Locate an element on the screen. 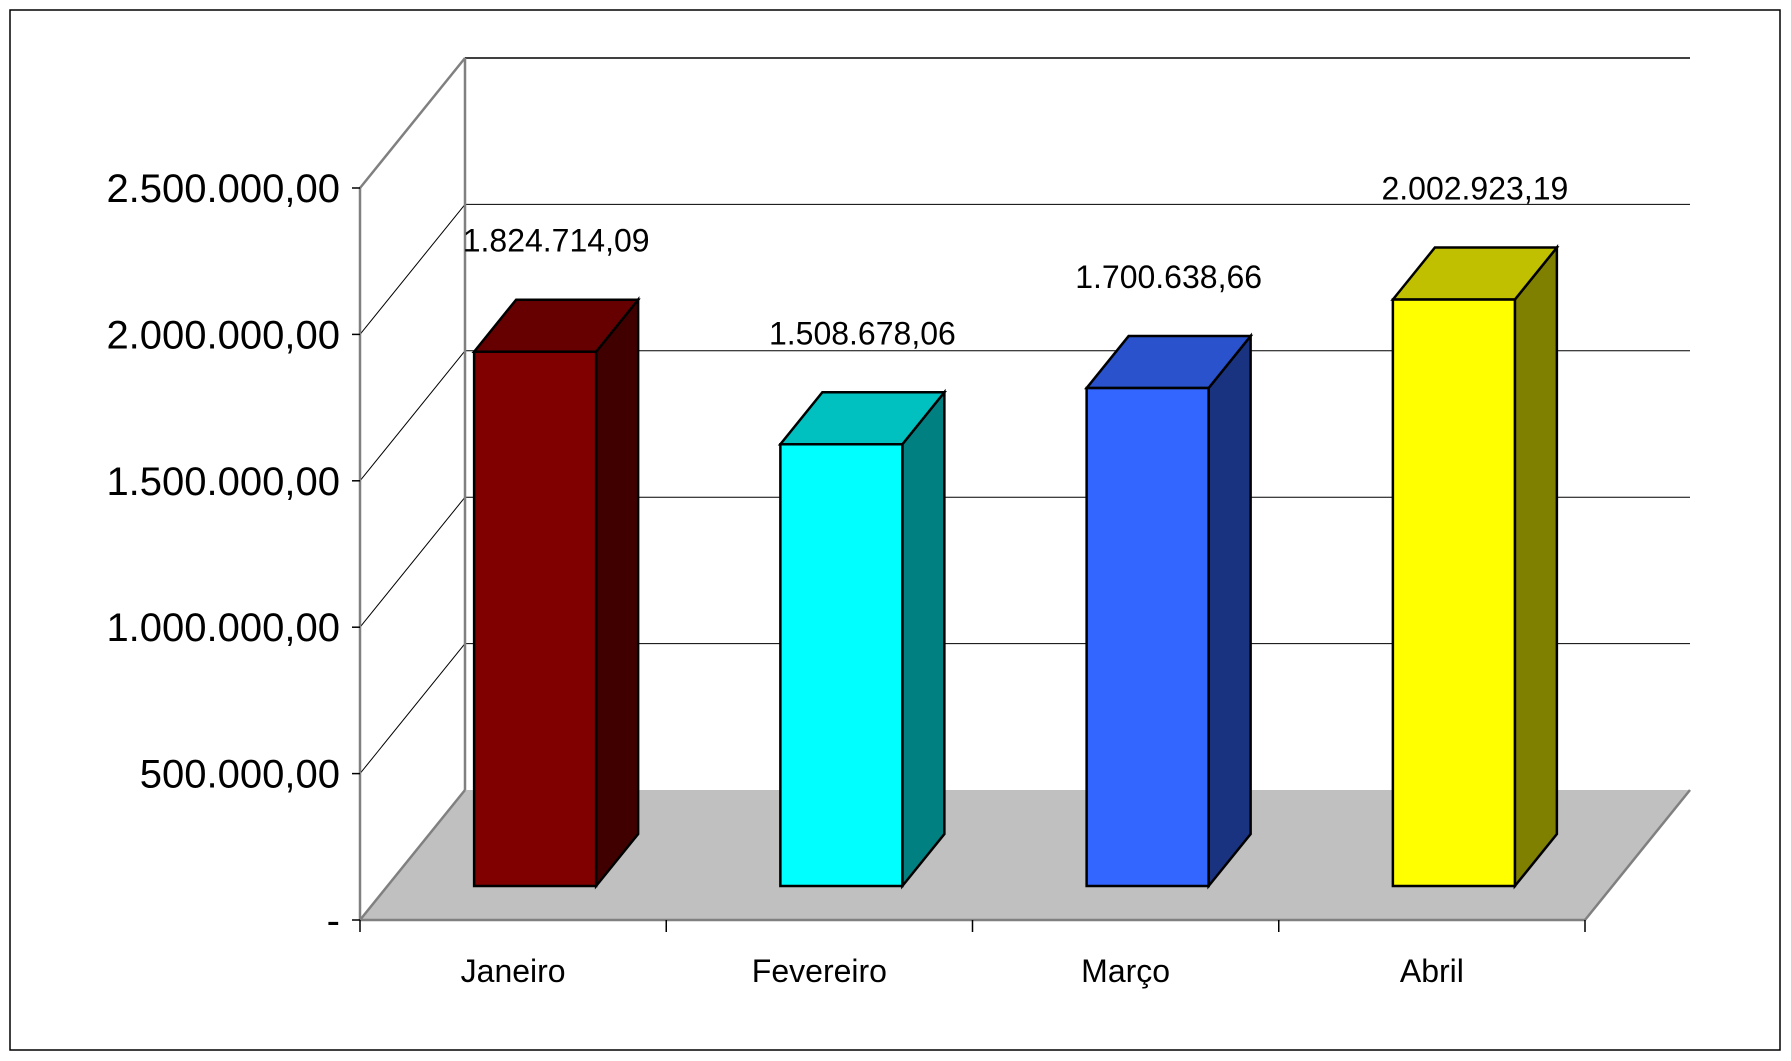  data-label: 1.700.638,66 is located at coordinates (1168, 277).